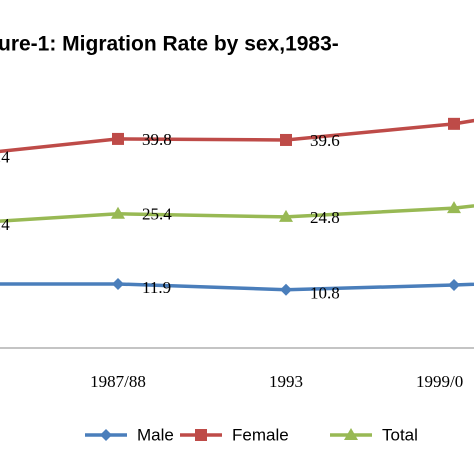 Image resolution: width=474 pixels, height=474 pixels. Describe the element at coordinates (325, 217) in the screenshot. I see `data-label: 24.8` at that location.